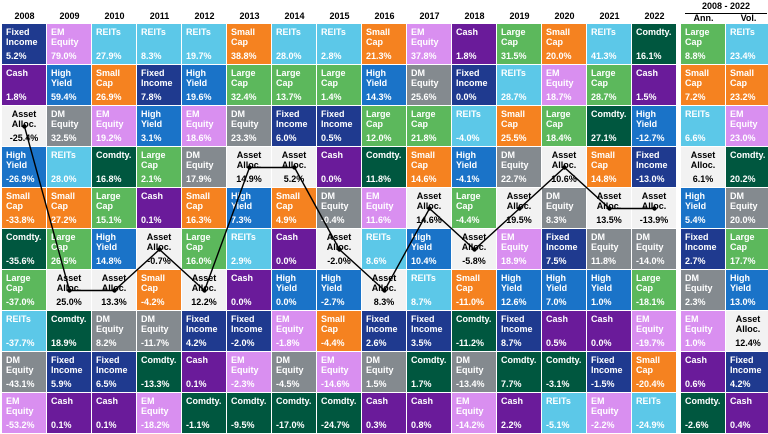 The image size is (768, 434). I want to click on return-cell: High Yield 12.6%, so click(519, 290).